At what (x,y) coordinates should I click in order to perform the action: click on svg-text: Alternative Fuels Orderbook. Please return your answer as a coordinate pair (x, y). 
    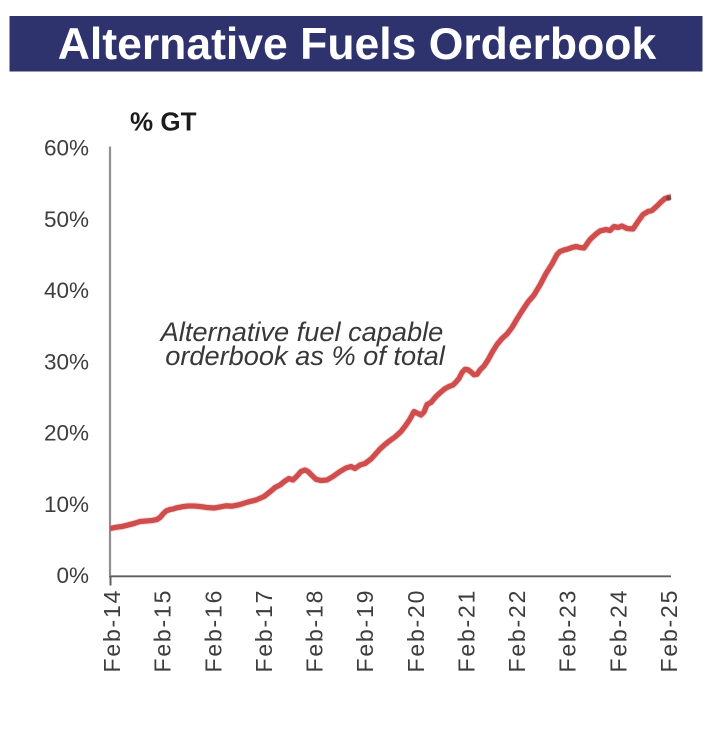
    Looking at the image, I should click on (357, 44).